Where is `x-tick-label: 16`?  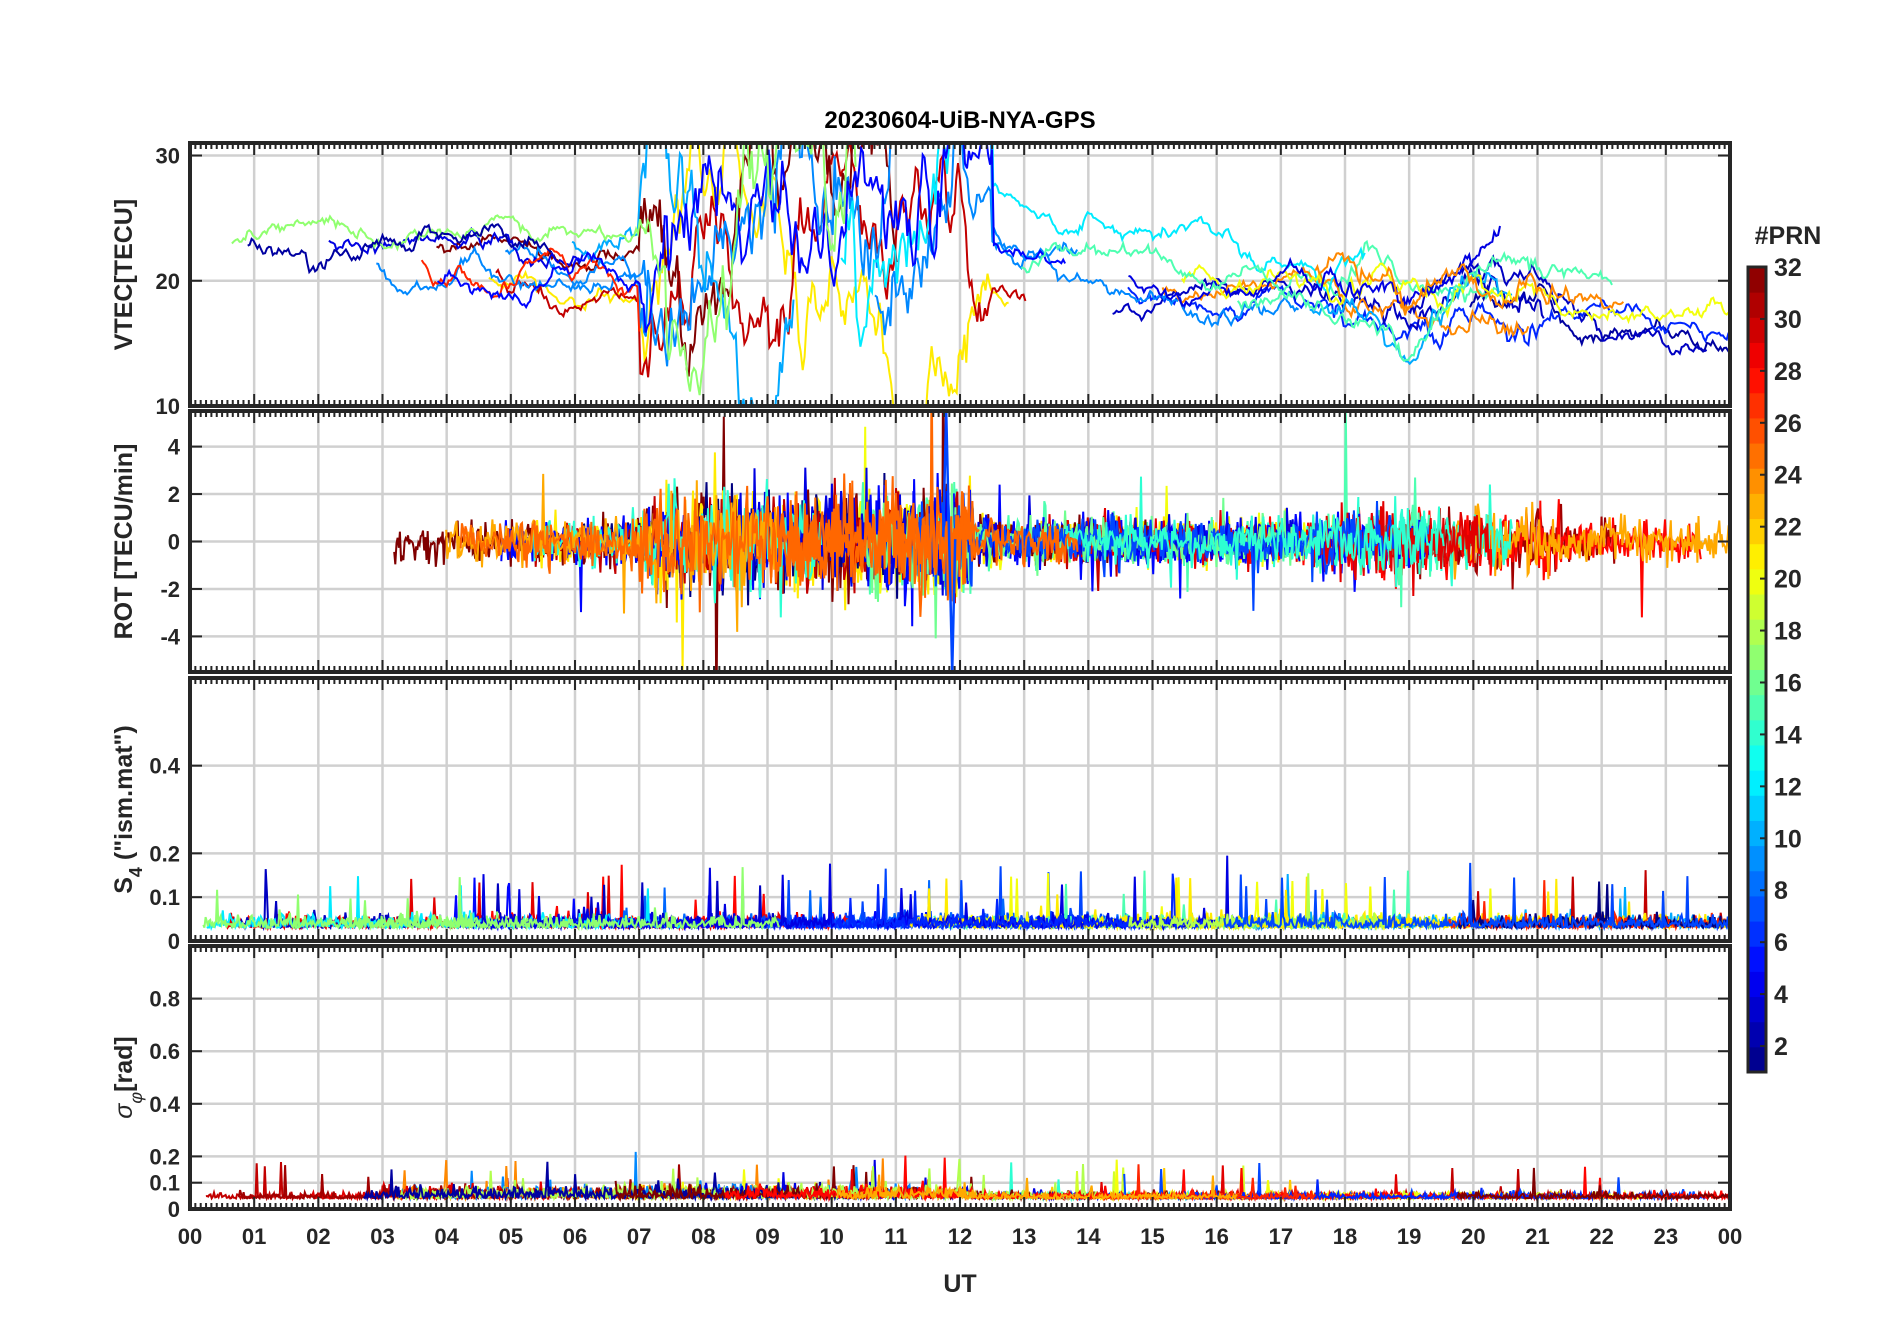 x-tick-label: 16 is located at coordinates (1216, 1236).